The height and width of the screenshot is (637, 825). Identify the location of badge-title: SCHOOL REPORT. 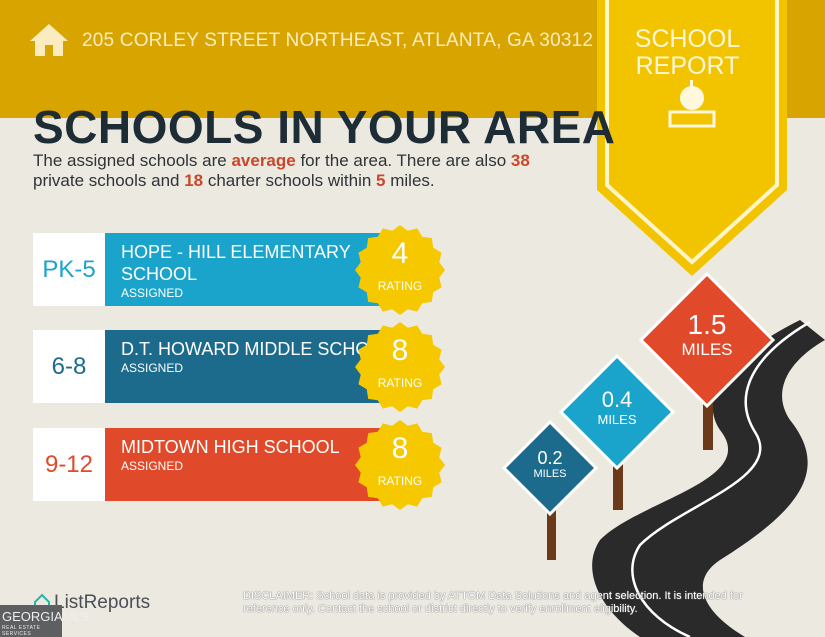
(687, 52).